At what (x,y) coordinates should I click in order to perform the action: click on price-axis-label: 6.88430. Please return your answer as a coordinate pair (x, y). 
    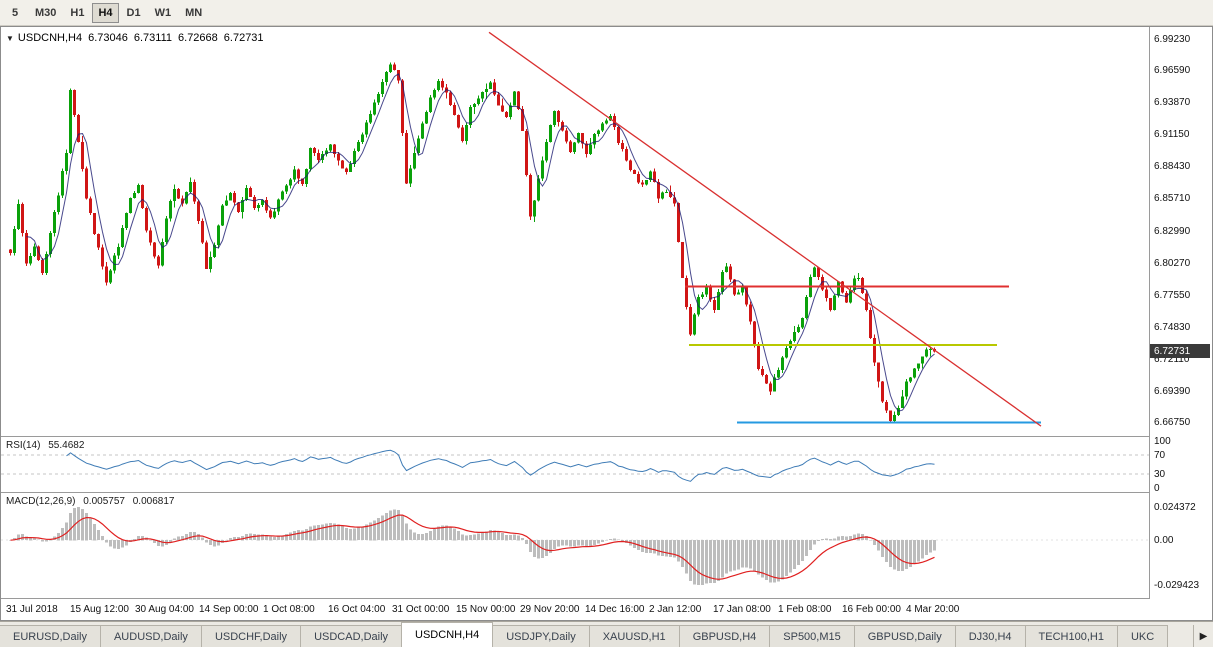
    Looking at the image, I should click on (1172, 167).